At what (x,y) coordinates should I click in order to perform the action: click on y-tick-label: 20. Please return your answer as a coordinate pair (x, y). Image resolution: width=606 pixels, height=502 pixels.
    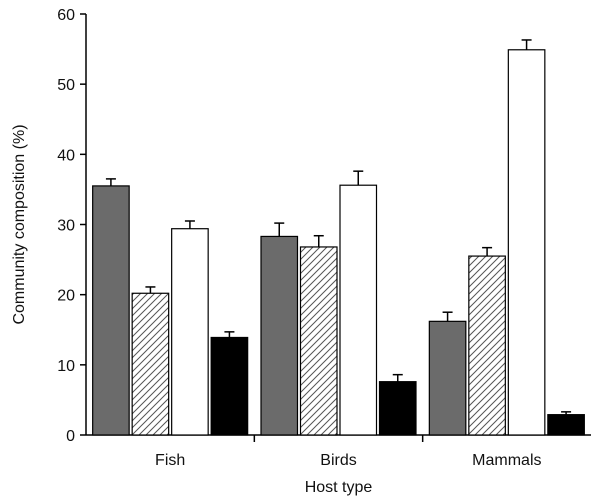
    Looking at the image, I should click on (66, 296).